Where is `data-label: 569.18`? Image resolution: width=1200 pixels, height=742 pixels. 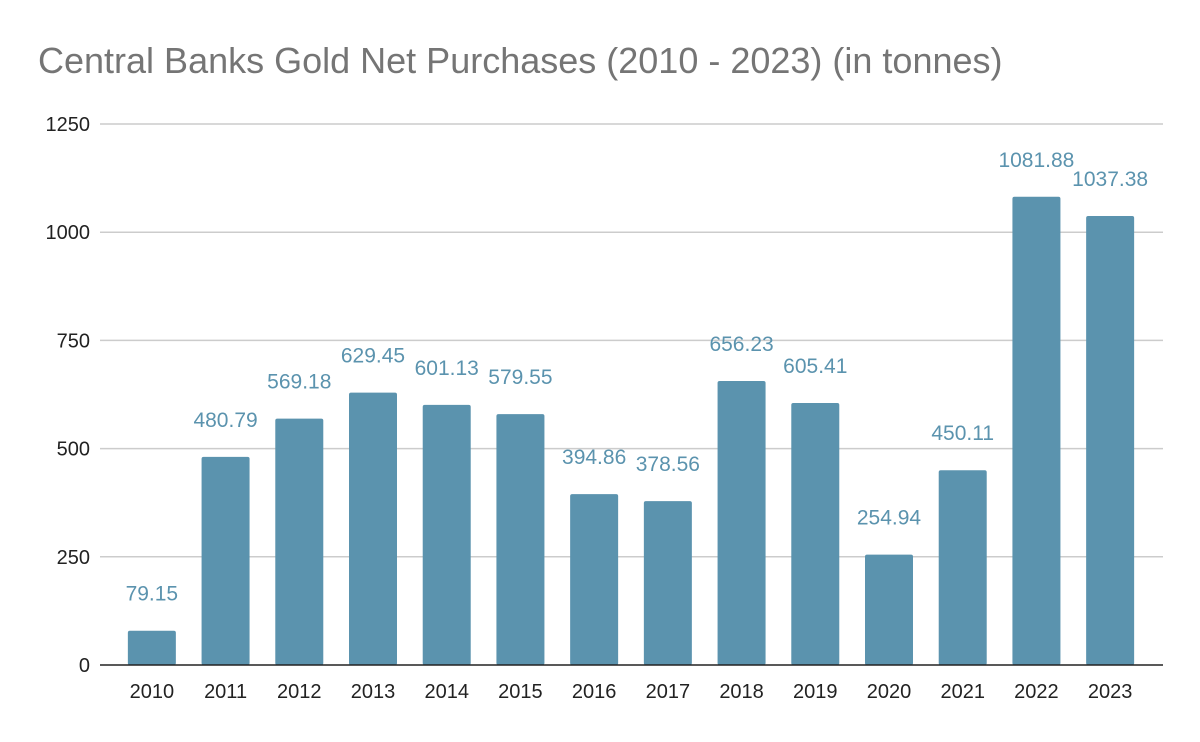 data-label: 569.18 is located at coordinates (299, 382).